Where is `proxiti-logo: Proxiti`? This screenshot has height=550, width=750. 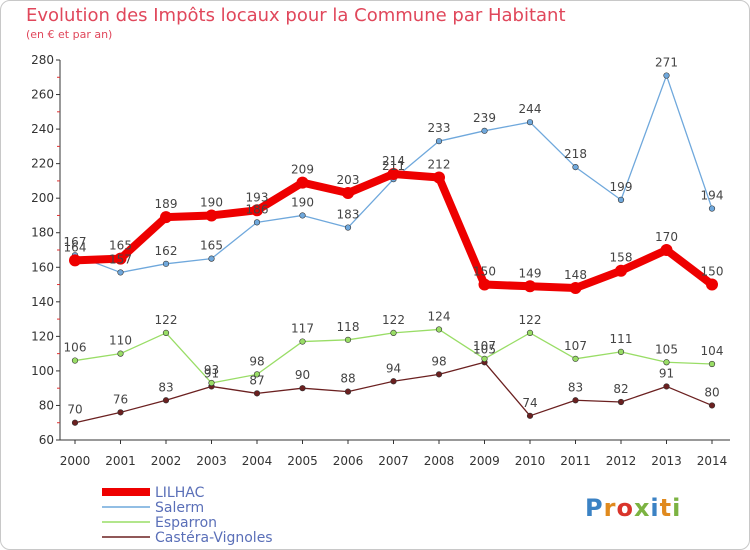 proxiti-logo: Proxiti is located at coordinates (633, 508).